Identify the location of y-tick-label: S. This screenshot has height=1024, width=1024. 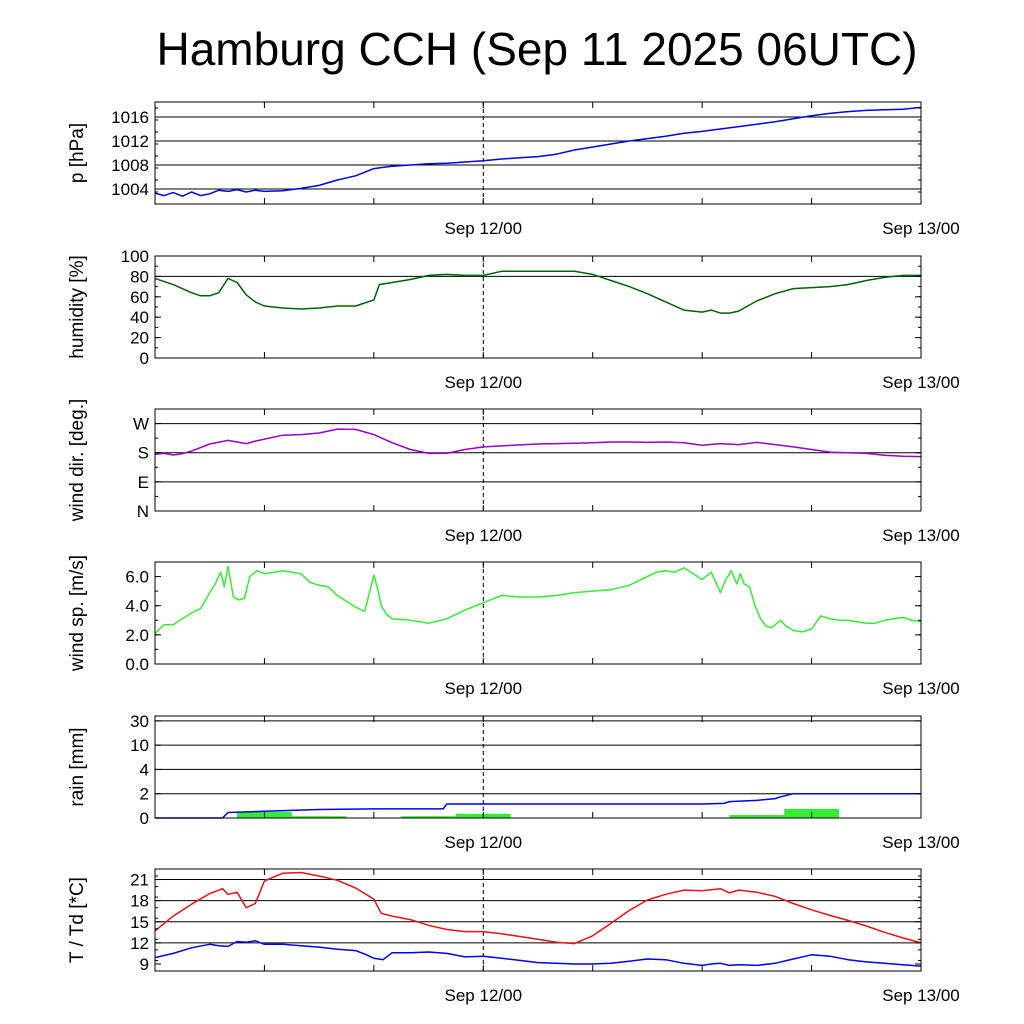
(143, 453).